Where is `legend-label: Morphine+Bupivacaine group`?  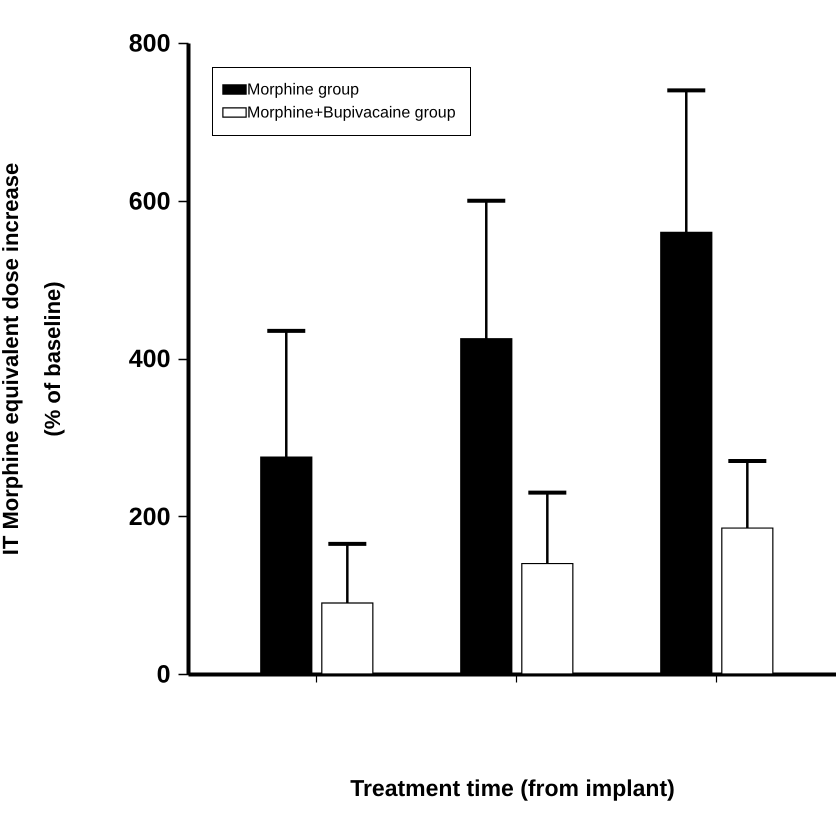
legend-label: Morphine+Bupivacaine group is located at coordinates (351, 113).